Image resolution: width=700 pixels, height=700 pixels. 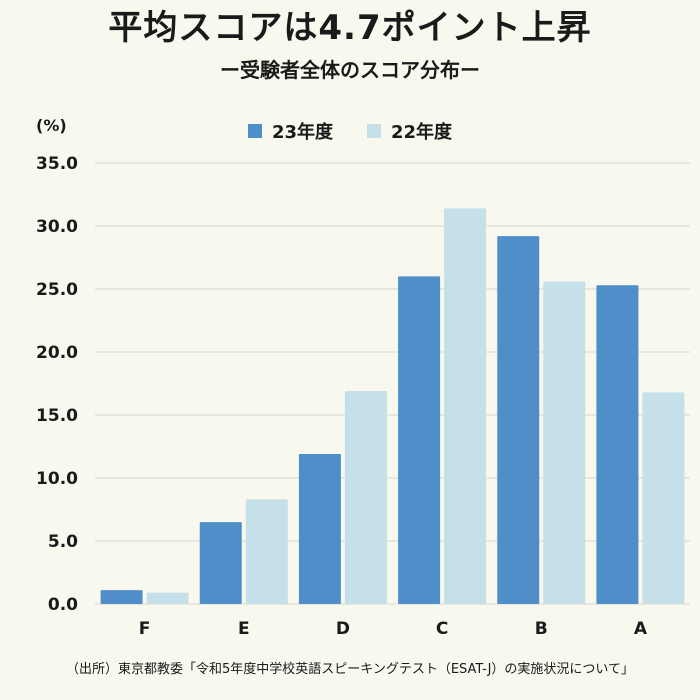 What do you see at coordinates (266, 551) in the screenshot?
I see `bar-22-E` at bounding box center [266, 551].